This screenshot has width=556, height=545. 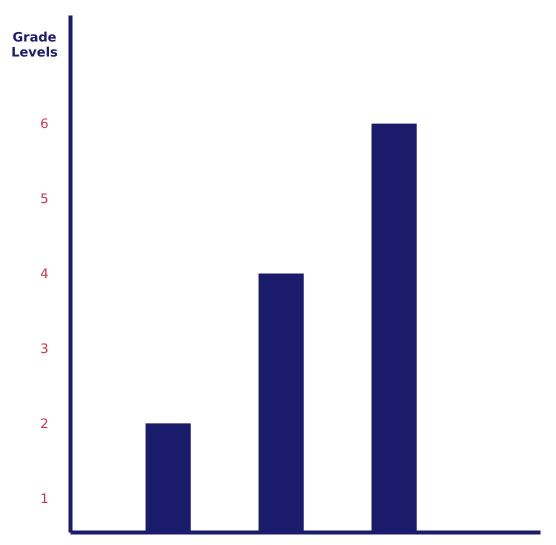 I want to click on y-tick-label: 1, so click(x=44, y=499).